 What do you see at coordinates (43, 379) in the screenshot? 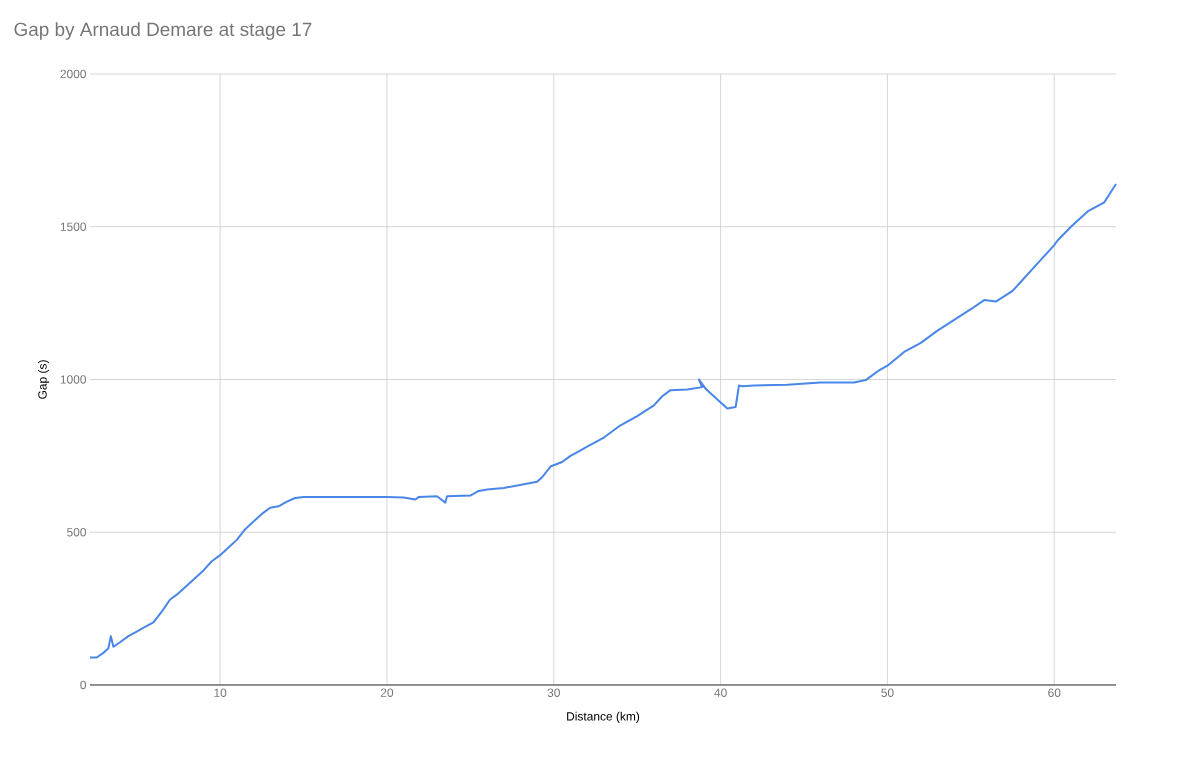
I see `y-axis-title: Gap (s)` at bounding box center [43, 379].